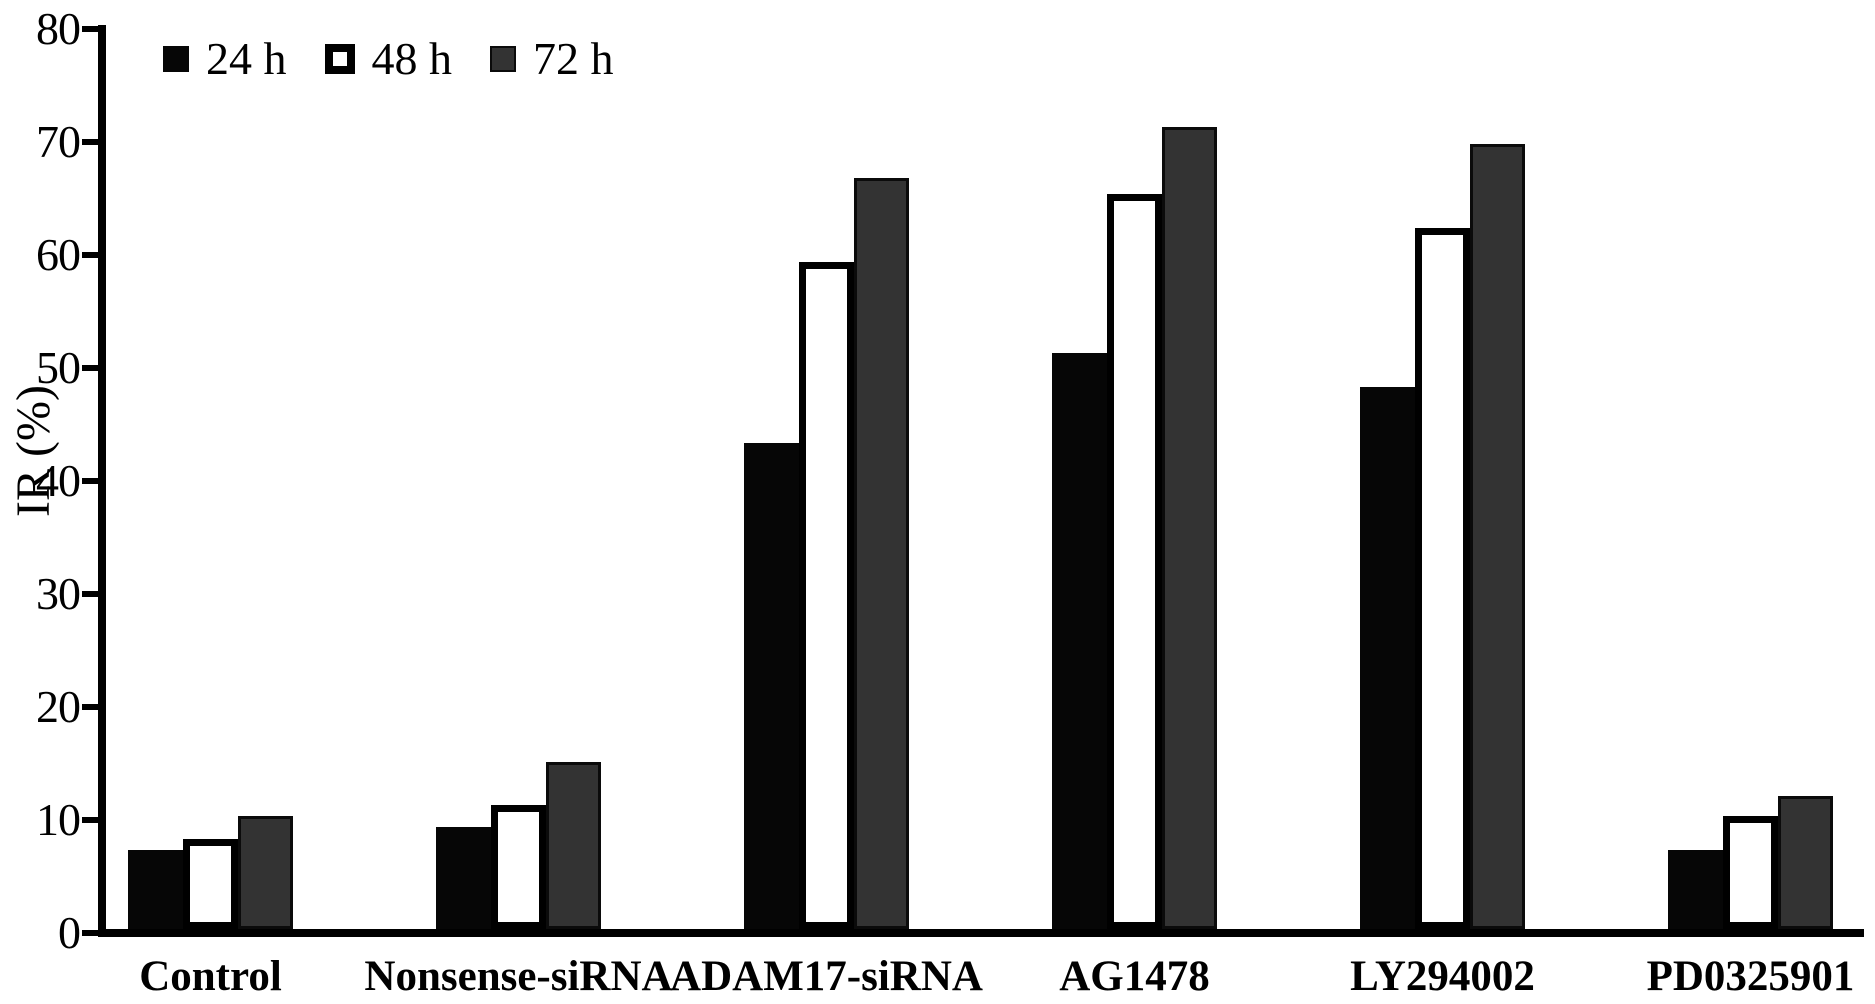  Describe the element at coordinates (412, 58) in the screenshot. I see `legend-label: 48 h` at that location.